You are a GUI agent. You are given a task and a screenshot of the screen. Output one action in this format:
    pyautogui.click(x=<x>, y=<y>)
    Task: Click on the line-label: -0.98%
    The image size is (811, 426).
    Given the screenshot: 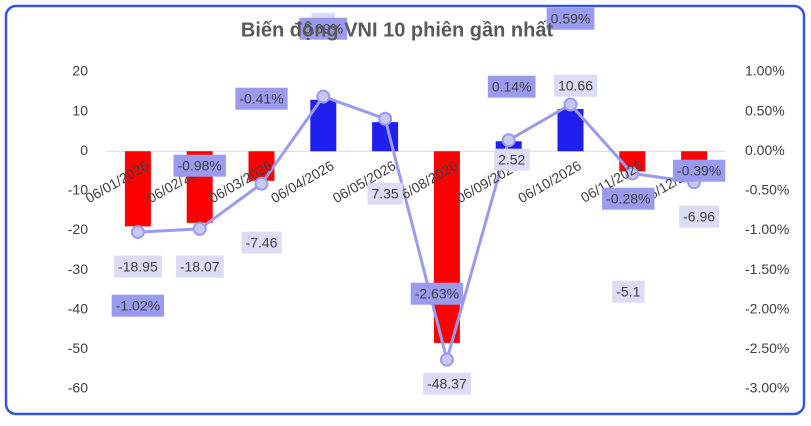 What is the action you would take?
    pyautogui.click(x=200, y=166)
    